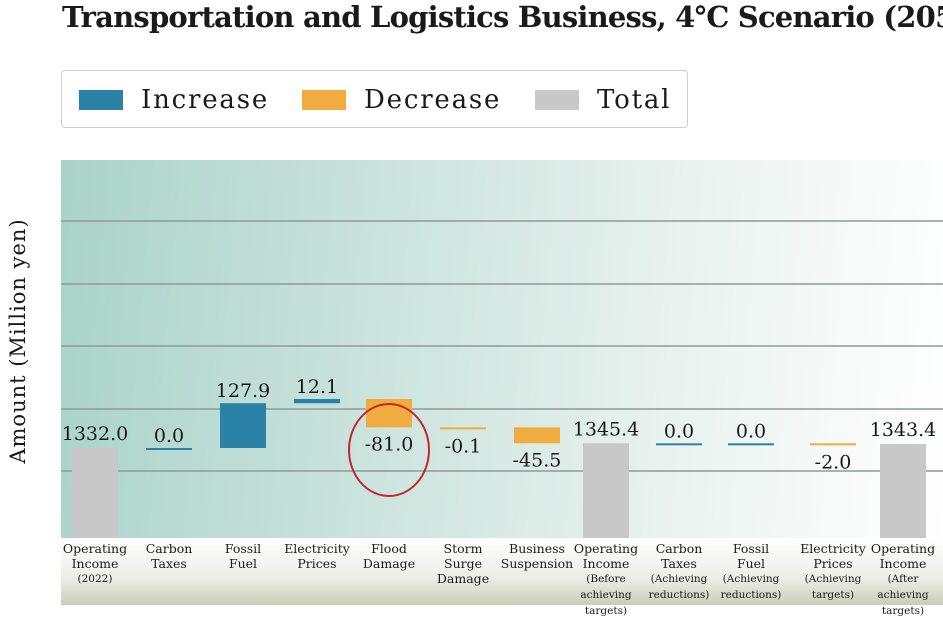 This screenshot has width=943, height=619. I want to click on value-label-11: 1343.4, so click(903, 430).